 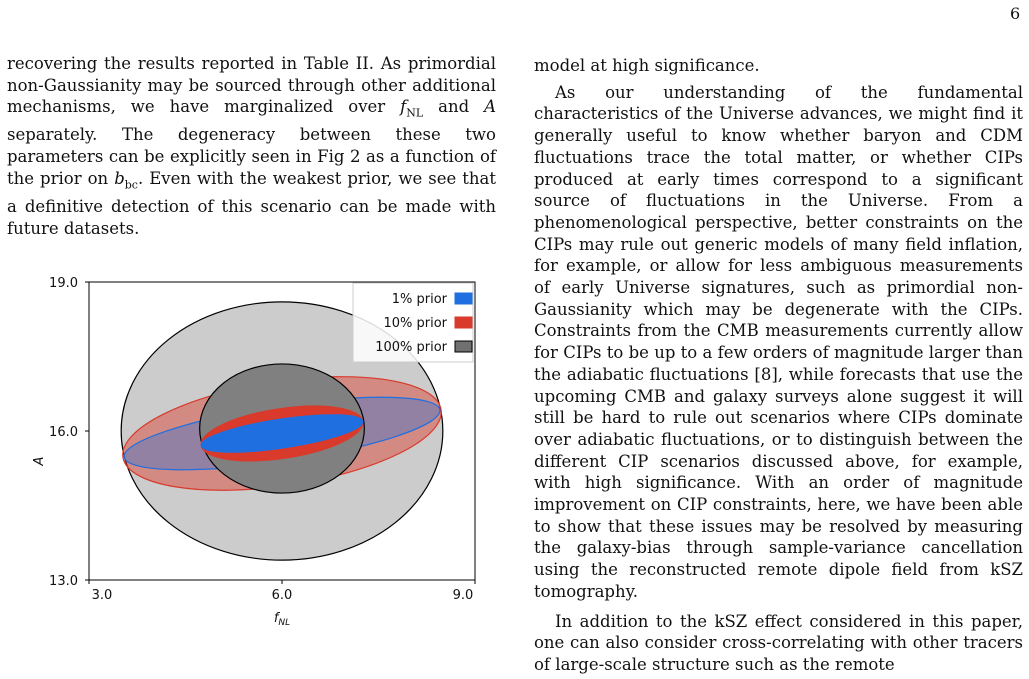 I want to click on page-number: 6, so click(x=1015, y=13).